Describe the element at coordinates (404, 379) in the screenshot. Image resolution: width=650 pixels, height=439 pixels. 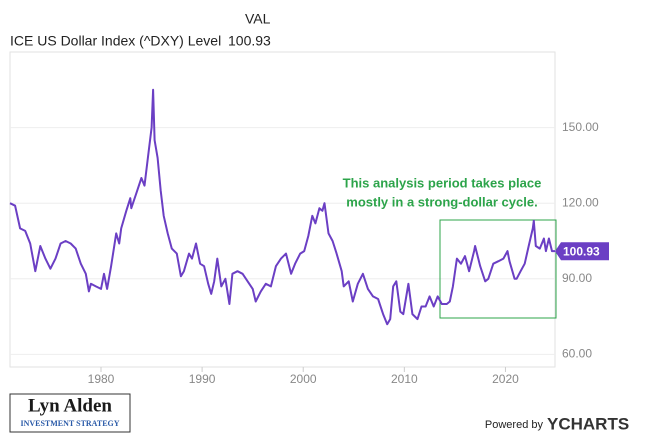
I see `x-tick-label: 2010` at that location.